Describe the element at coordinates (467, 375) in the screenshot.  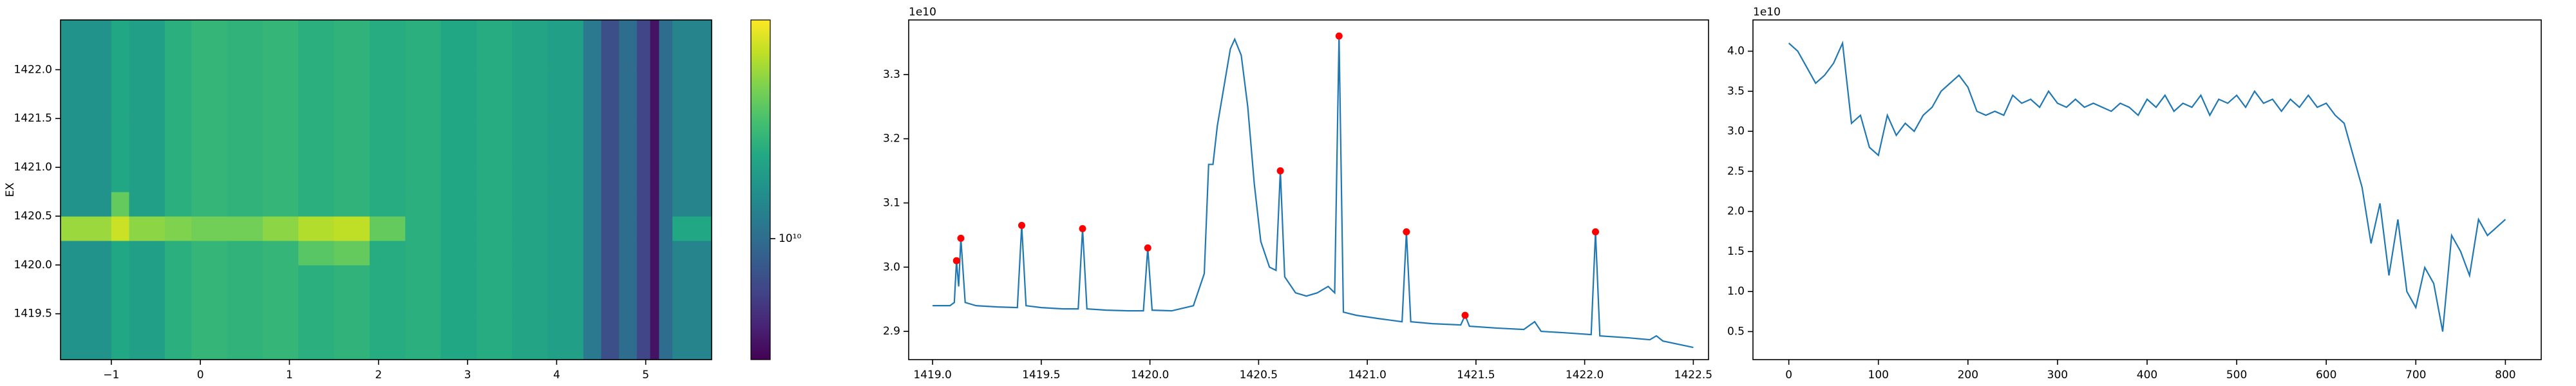
I see `x-tick-label: 3` at that location.